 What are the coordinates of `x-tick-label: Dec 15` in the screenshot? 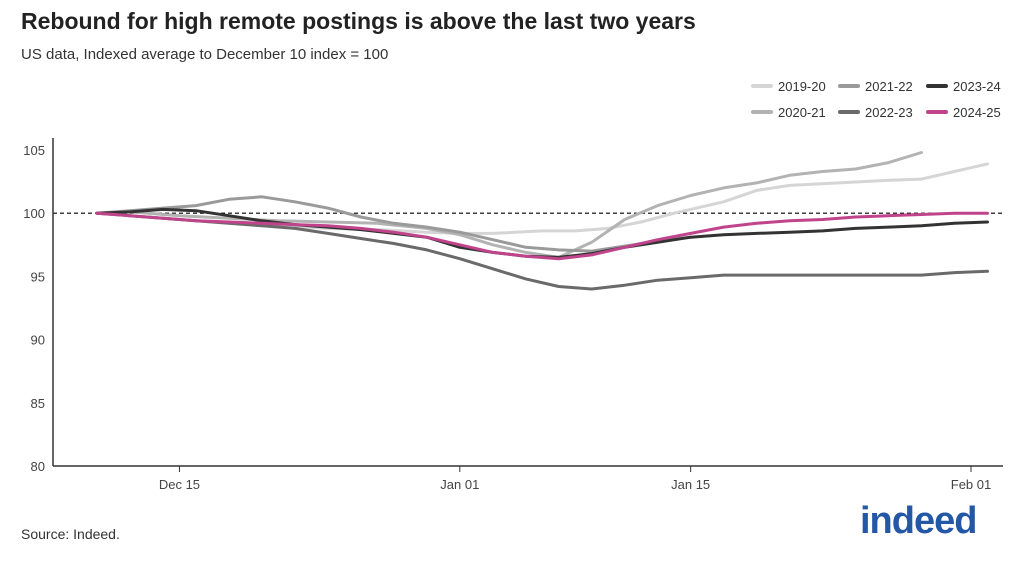 It's located at (179, 484).